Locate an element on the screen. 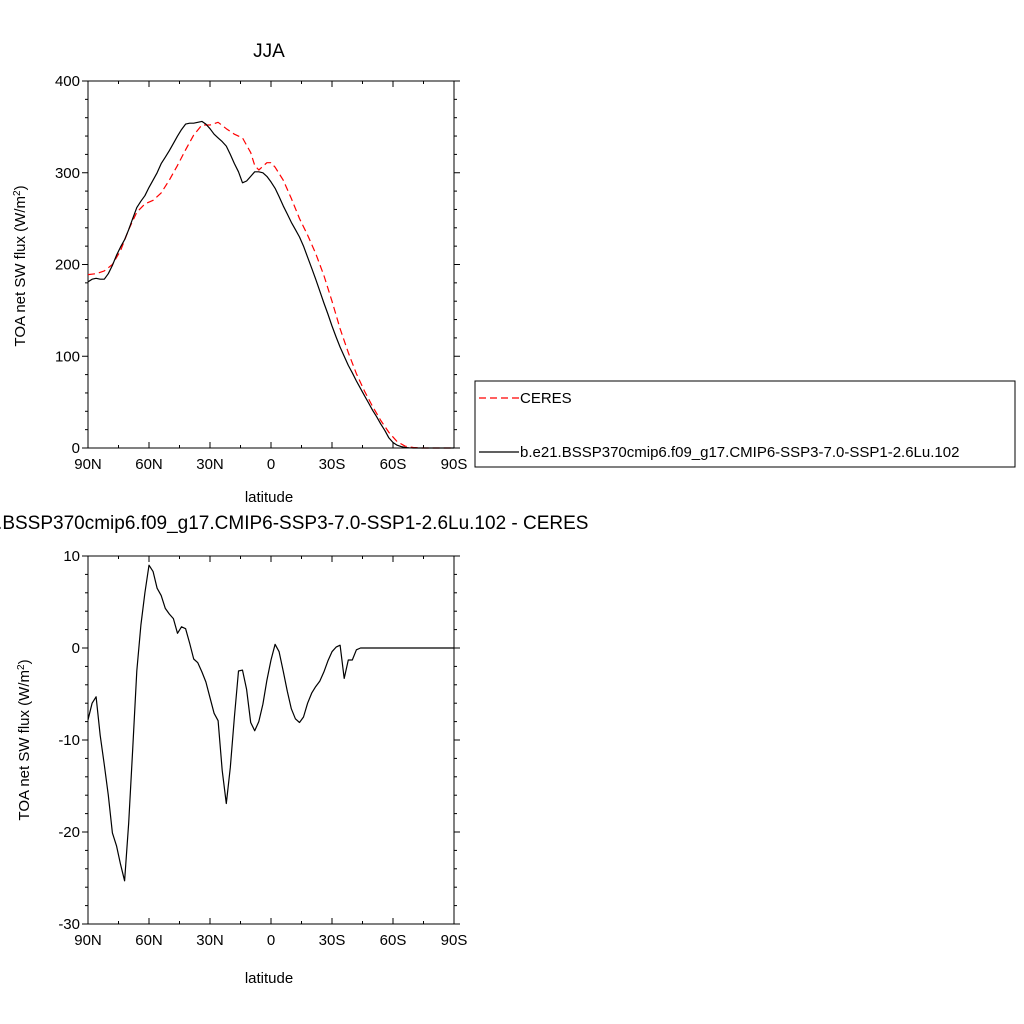  top-series-line-model is located at coordinates (270, 284).